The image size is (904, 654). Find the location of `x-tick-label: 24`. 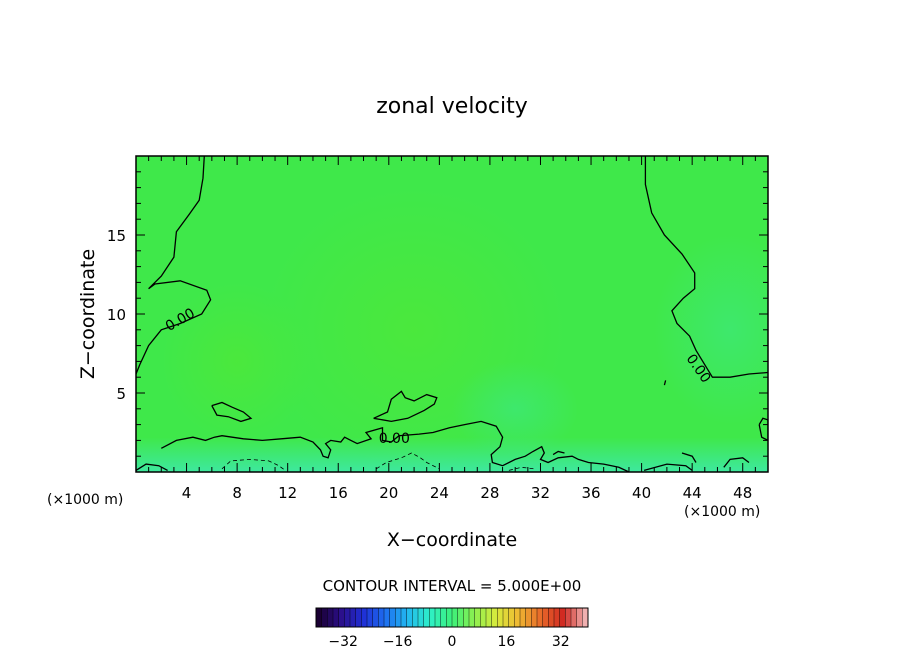

x-tick-label: 24 is located at coordinates (439, 493).